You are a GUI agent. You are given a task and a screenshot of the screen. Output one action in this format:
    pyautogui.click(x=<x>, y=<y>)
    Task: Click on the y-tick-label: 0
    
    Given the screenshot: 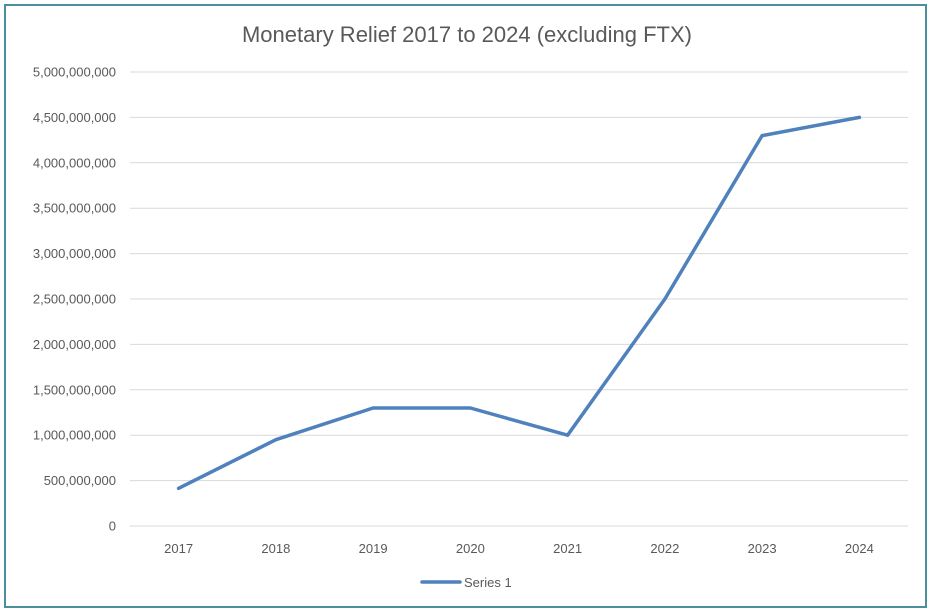 What is the action you would take?
    pyautogui.click(x=112, y=526)
    